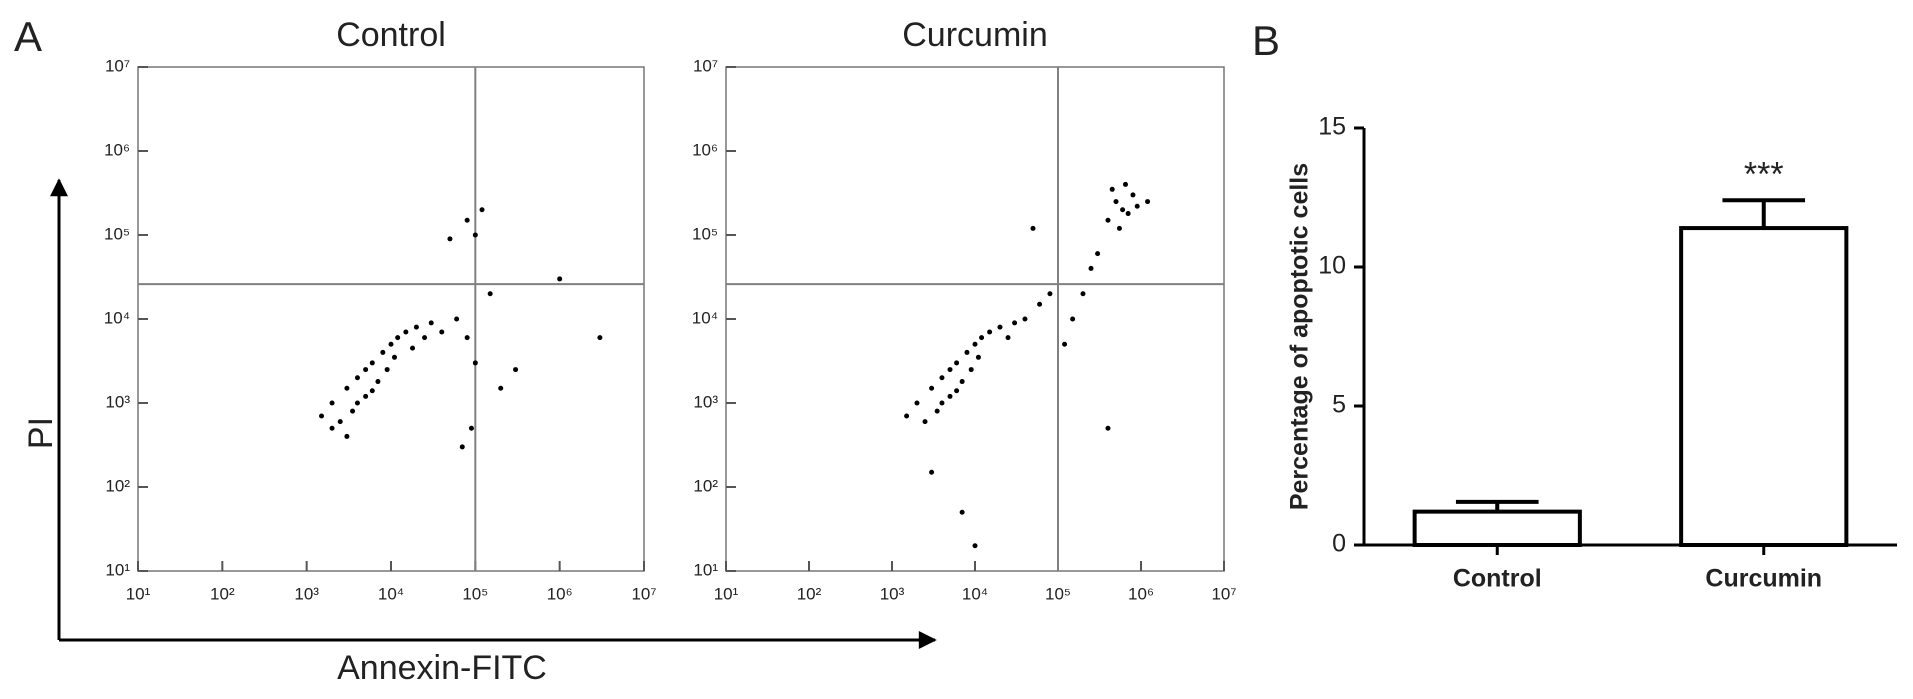  What do you see at coordinates (28, 36) in the screenshot?
I see `panel-label: A` at bounding box center [28, 36].